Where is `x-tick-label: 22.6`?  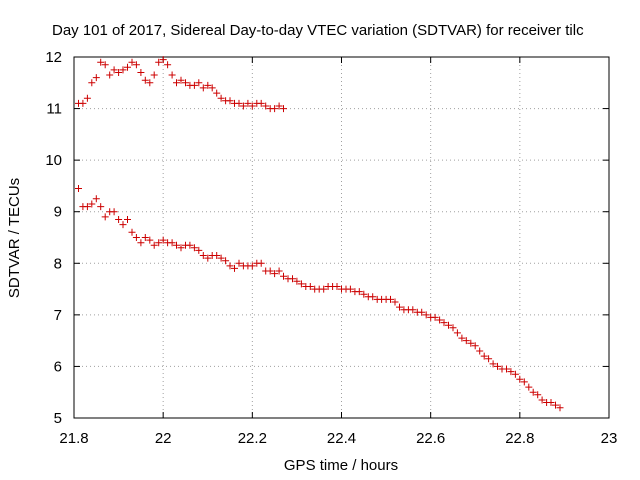 x-tick-label: 22.6 is located at coordinates (430, 438).